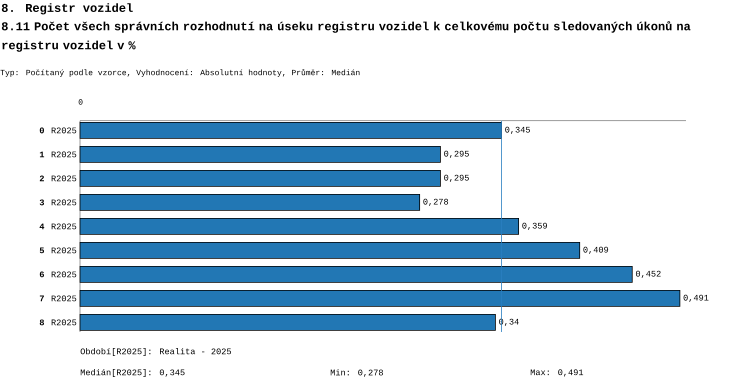 The height and width of the screenshot is (390, 750). I want to click on text: Typ: Počítaný podle vzorce, Vyhodnocení: Absolutní hodnoty, Průměr: Medián, so click(180, 73).